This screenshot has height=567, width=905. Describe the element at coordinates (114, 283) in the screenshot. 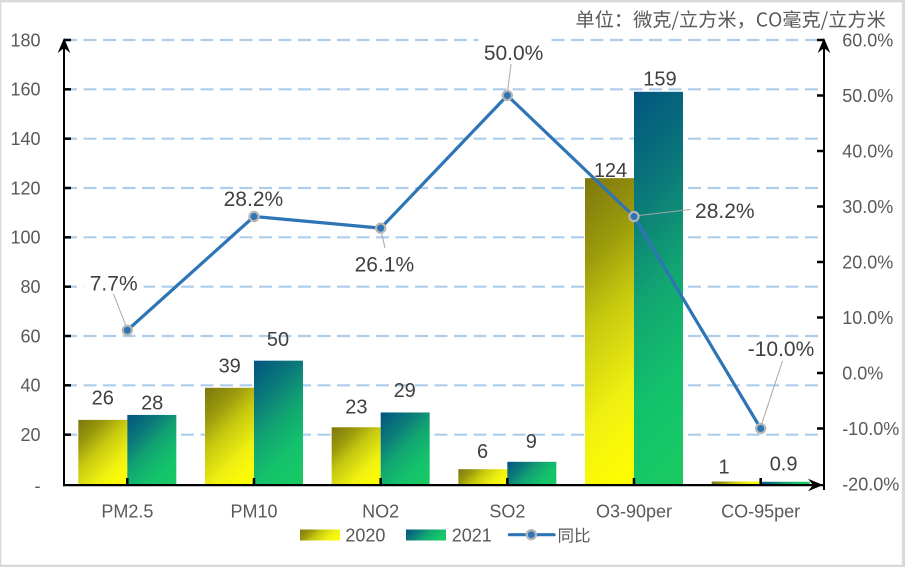

I see `svg-text: 7.7%` at that location.